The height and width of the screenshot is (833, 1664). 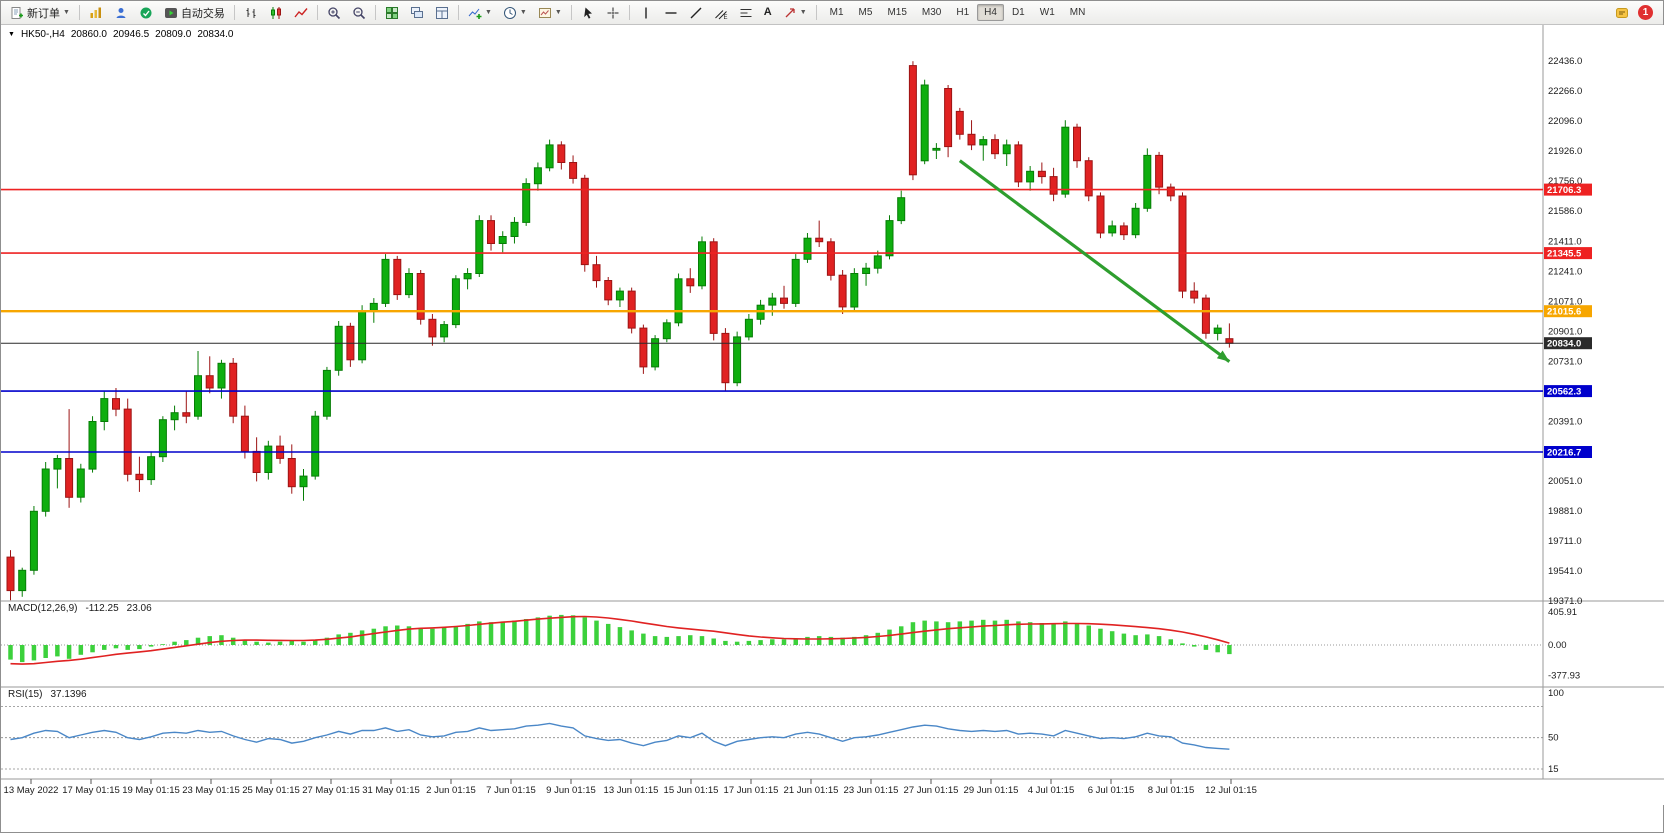 I want to click on history-center-icon, so click(x=96, y=13).